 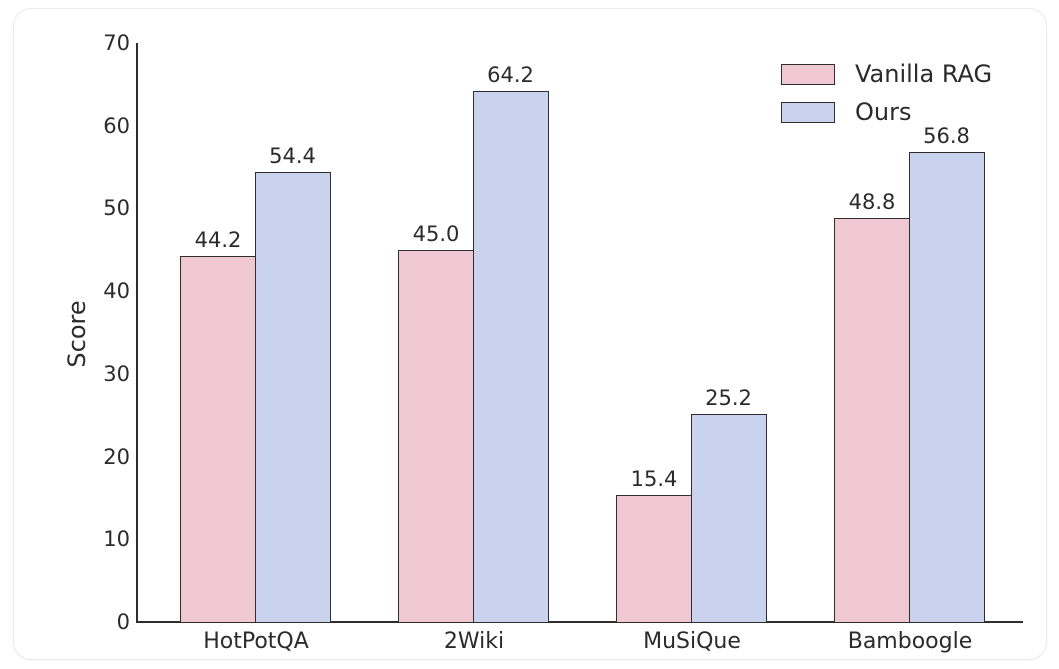 What do you see at coordinates (510, 74) in the screenshot?
I see `bar-value-label: 64.2` at bounding box center [510, 74].